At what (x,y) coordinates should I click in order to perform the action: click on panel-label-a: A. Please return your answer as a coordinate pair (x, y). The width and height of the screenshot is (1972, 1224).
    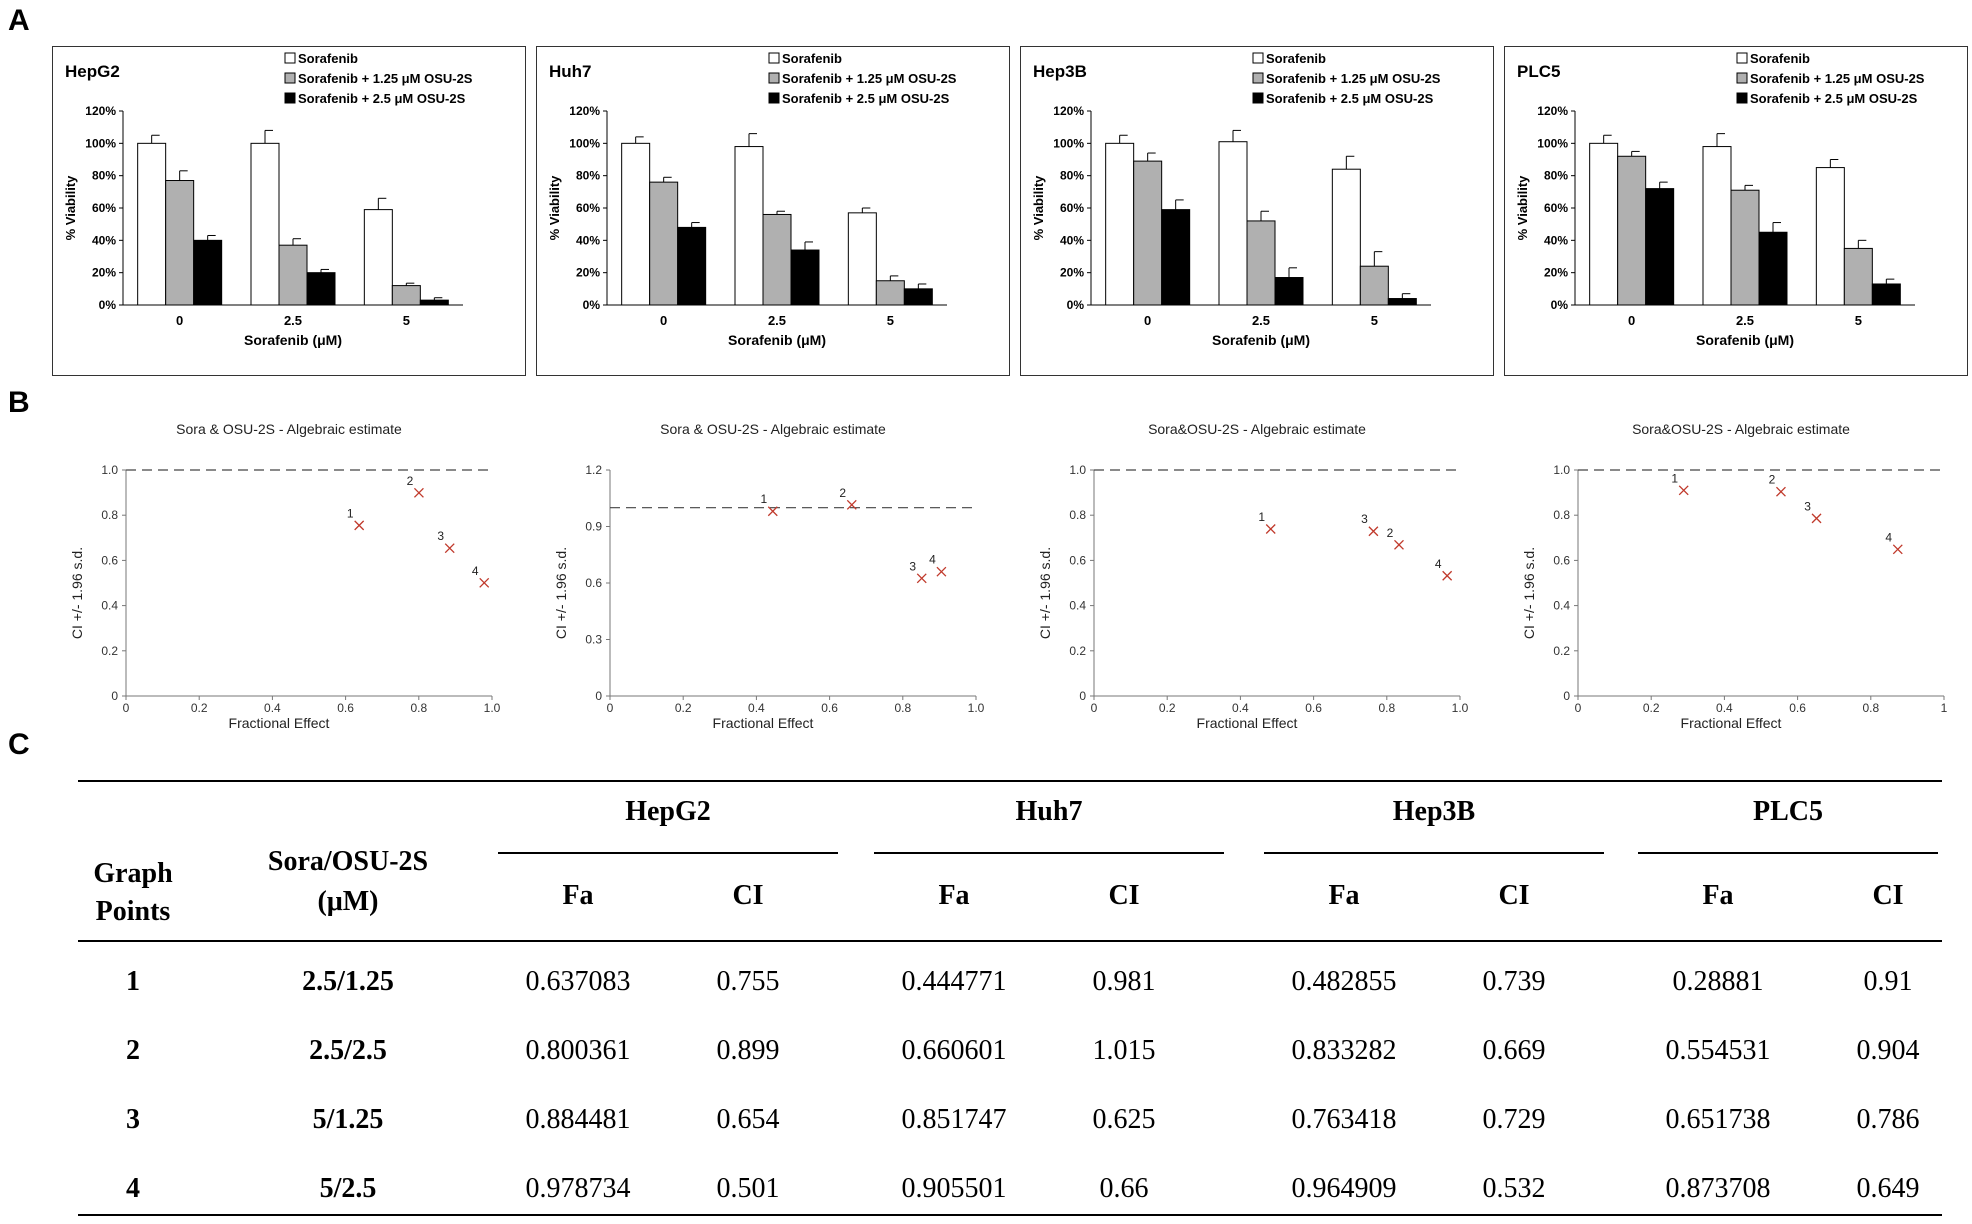
    Looking at the image, I should click on (19, 20).